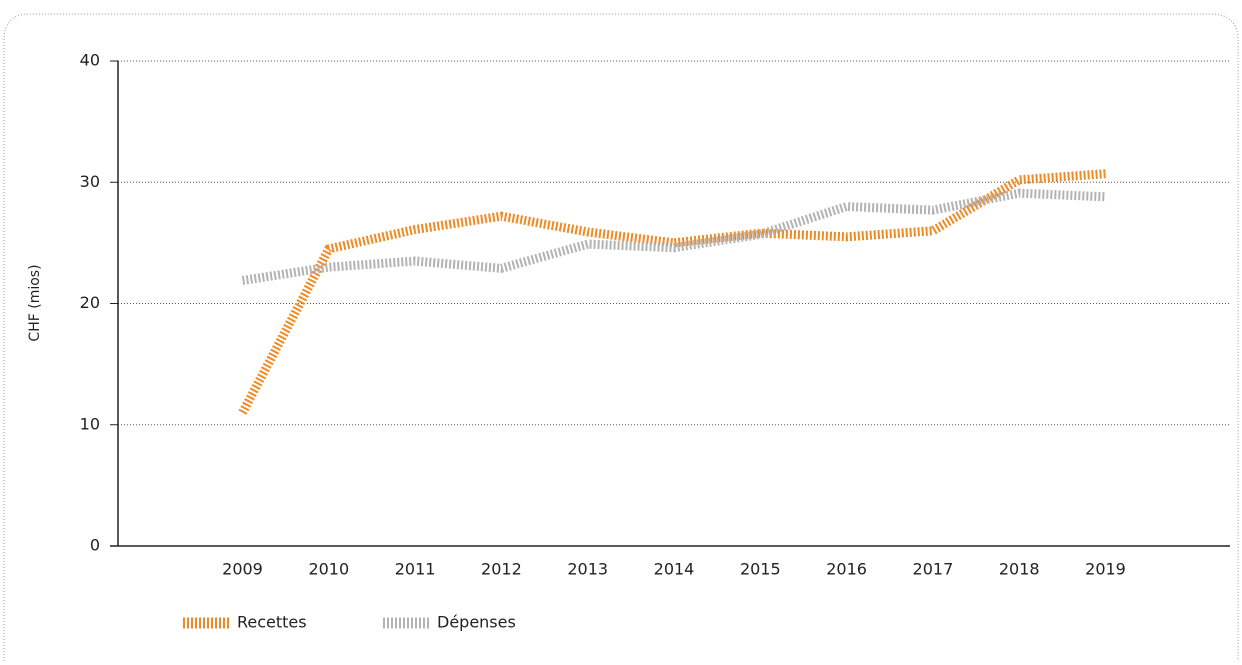 Image resolution: width=1242 pixels, height=665 pixels. What do you see at coordinates (328, 569) in the screenshot?
I see `x-tick-label: 2010` at bounding box center [328, 569].